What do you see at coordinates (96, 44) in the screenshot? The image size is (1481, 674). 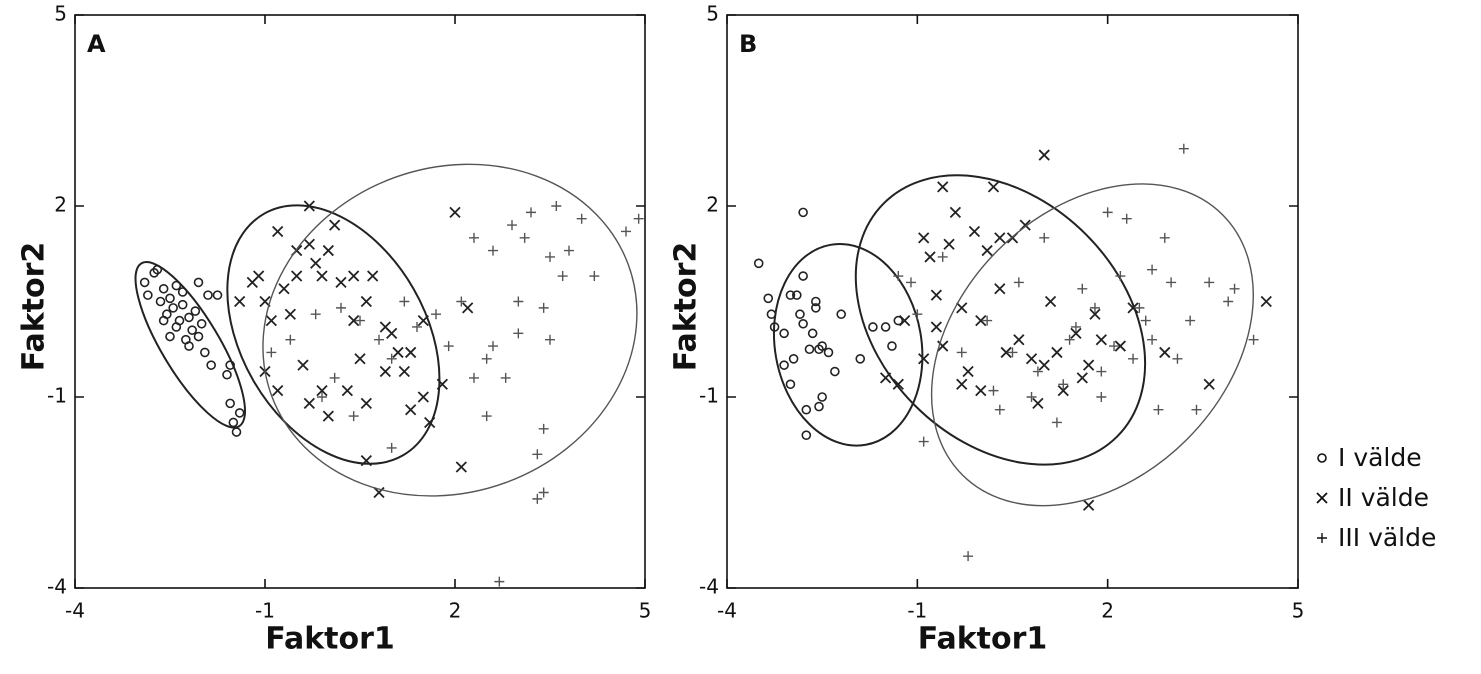 I see `panel-label: A` at bounding box center [96, 44].